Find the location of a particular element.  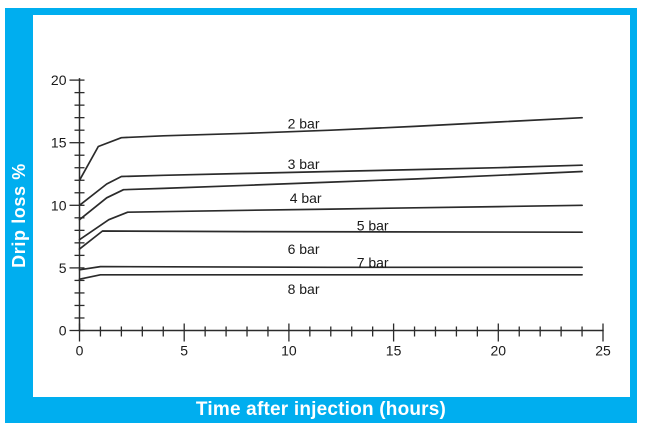

series-label-7-bar: 7 bar is located at coordinates (373, 262).